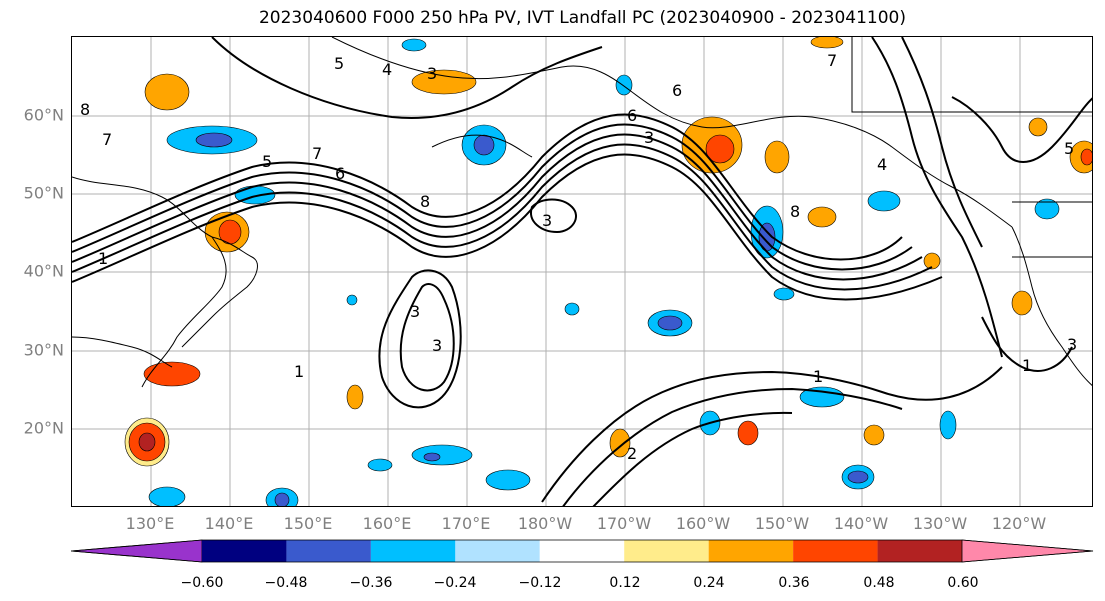 The width and height of the screenshot is (1105, 601). What do you see at coordinates (43, 350) in the screenshot?
I see `lat-label-30n: 30°N` at bounding box center [43, 350].